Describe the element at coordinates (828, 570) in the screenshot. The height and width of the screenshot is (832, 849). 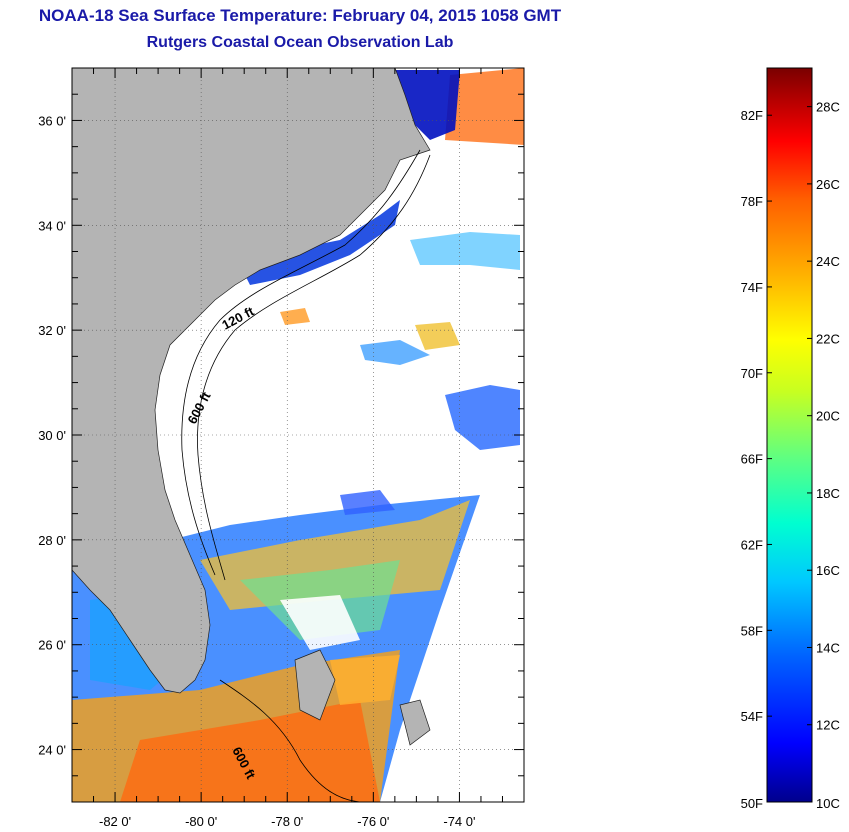
I see `celsius-label: 16C` at that location.